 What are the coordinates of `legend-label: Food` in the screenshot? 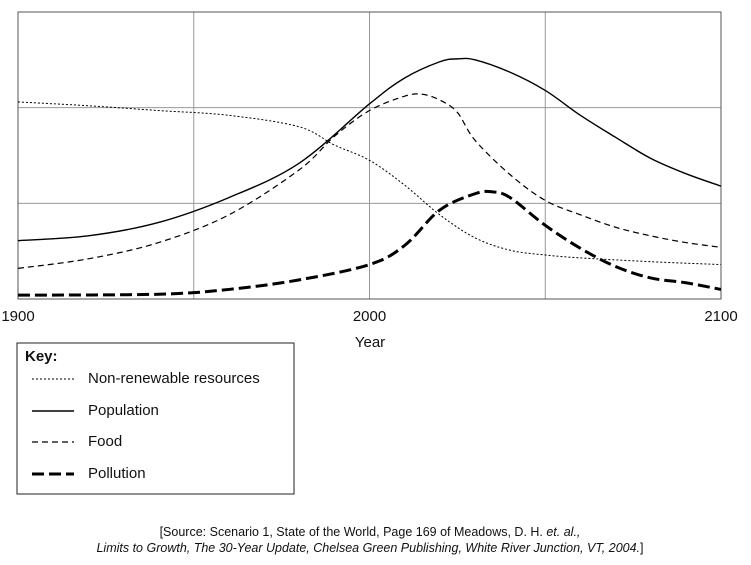 It's located at (105, 441).